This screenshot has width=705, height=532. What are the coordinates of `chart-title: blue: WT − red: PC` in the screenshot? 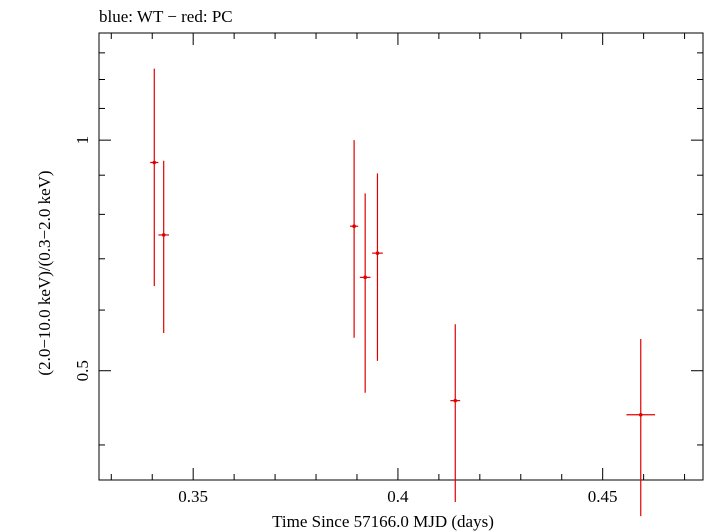 It's located at (166, 16).